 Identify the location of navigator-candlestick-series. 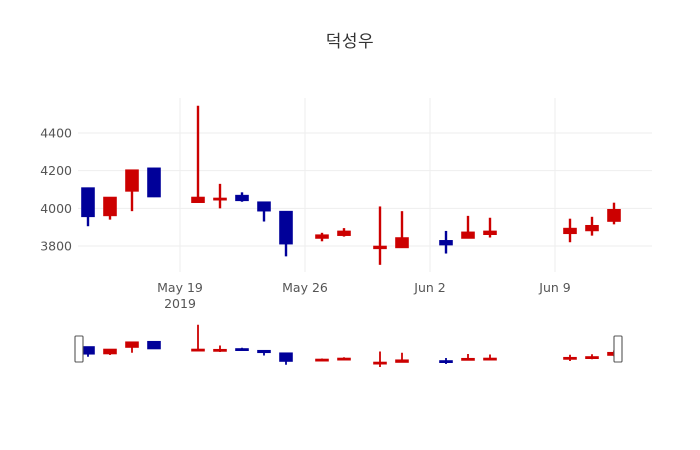
(351, 345).